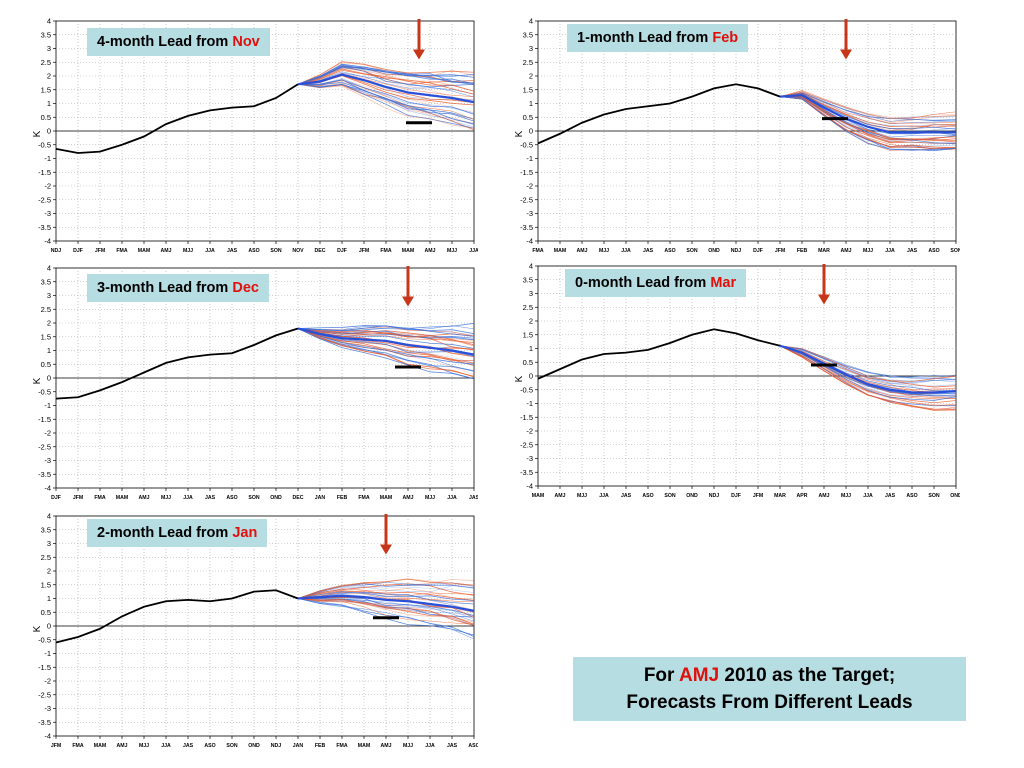 This screenshot has height=768, width=1024. Describe the element at coordinates (99, 498) in the screenshot. I see `x-tick-label: FMA` at that location.